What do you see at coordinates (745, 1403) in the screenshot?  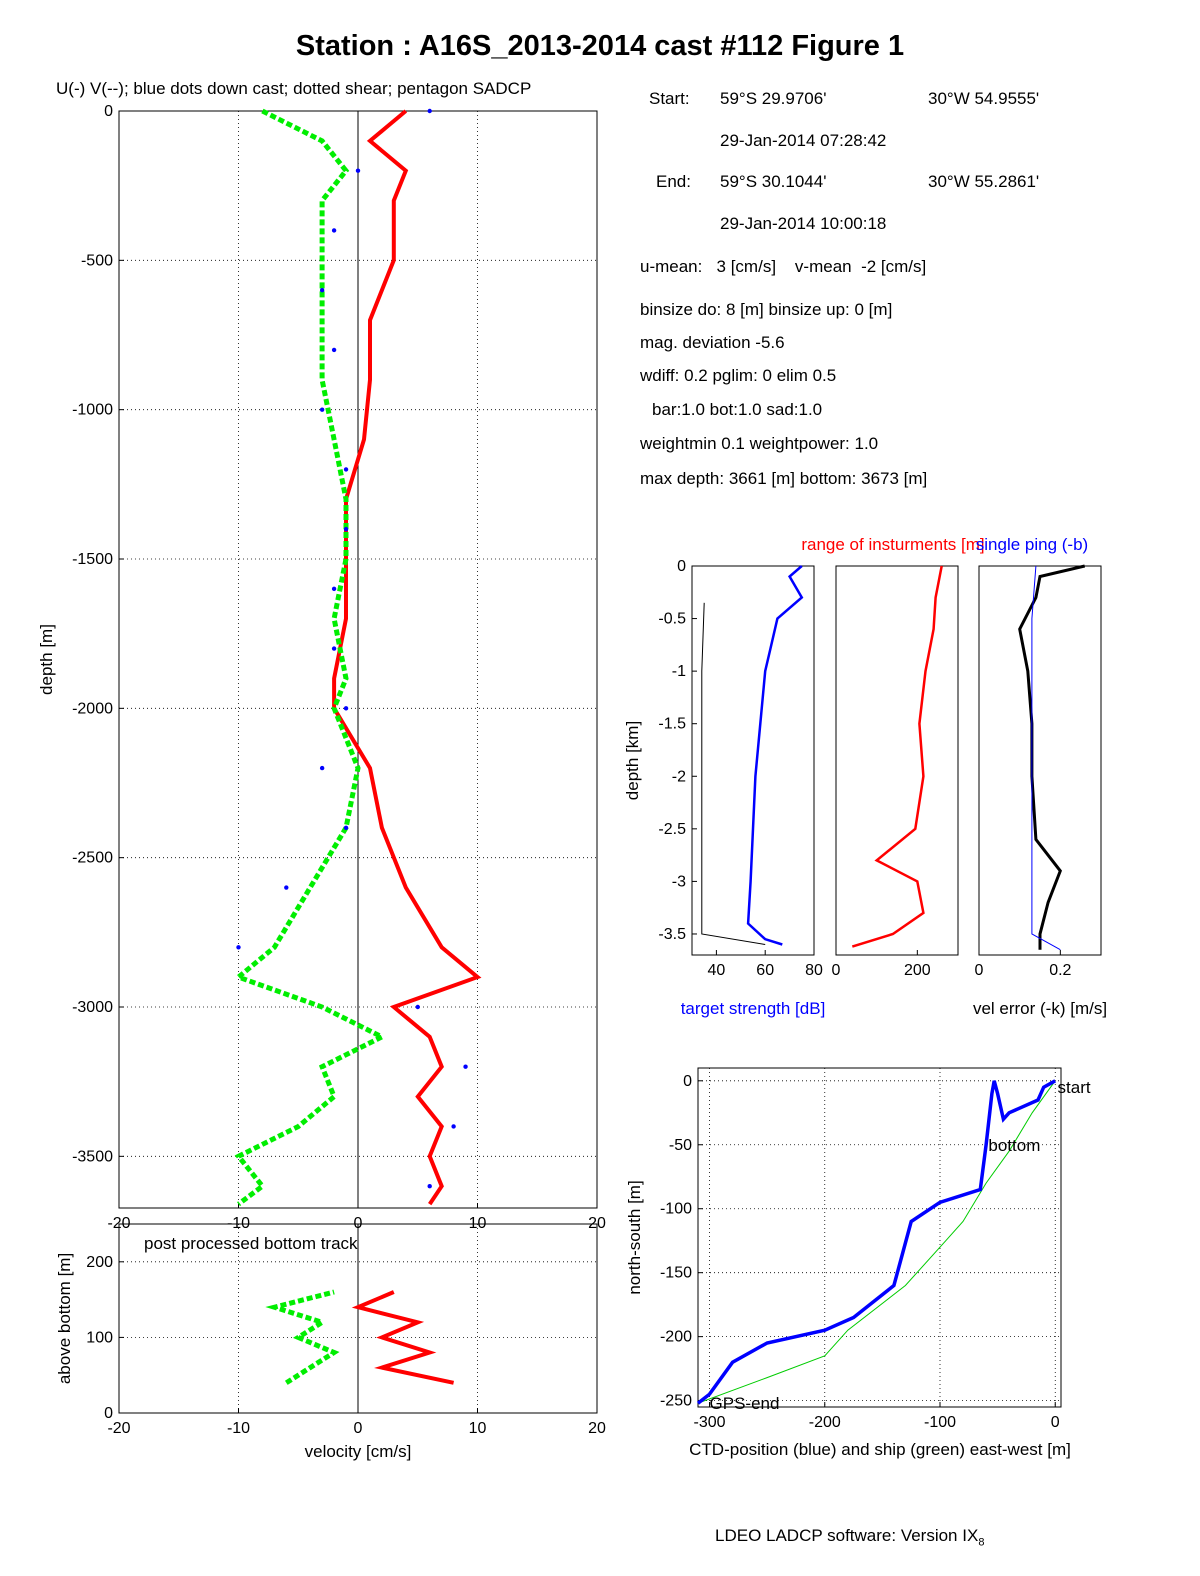 I see `position-label-gps-end: GPS-end` at bounding box center [745, 1403].